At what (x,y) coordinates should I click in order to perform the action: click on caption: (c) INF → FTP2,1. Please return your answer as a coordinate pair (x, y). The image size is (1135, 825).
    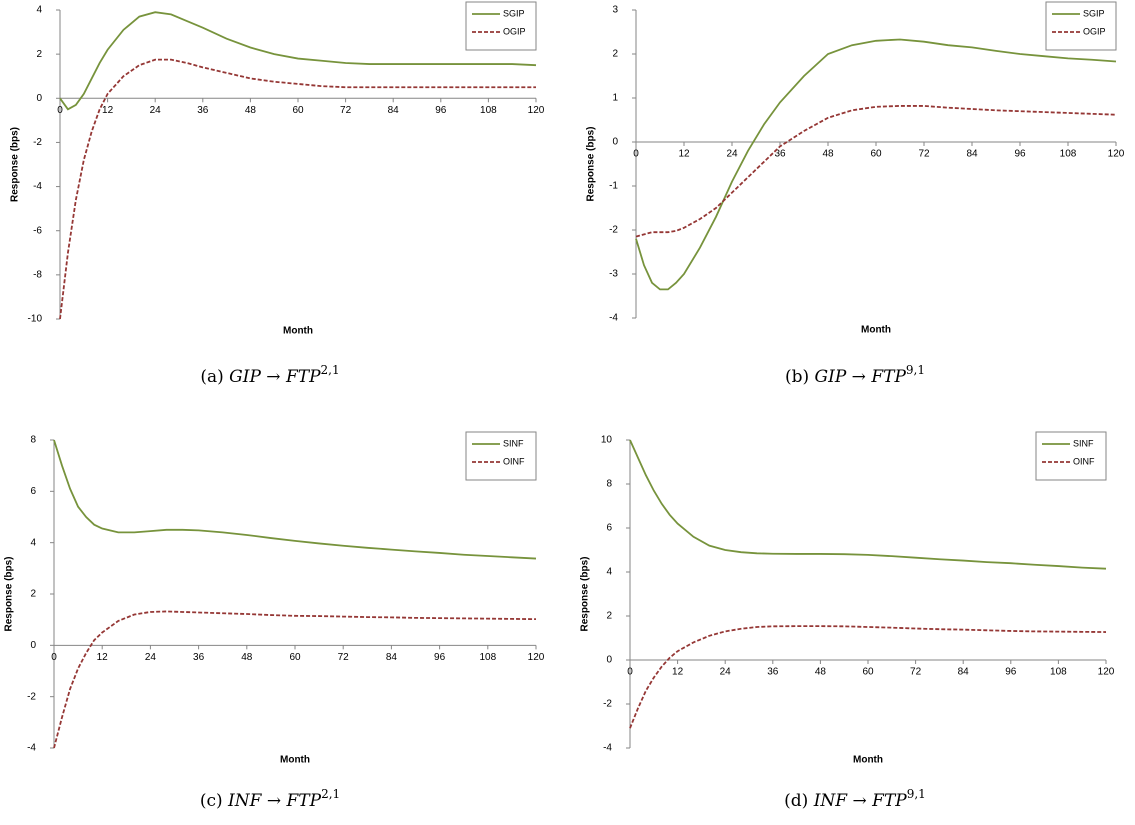
    Looking at the image, I should click on (270, 799).